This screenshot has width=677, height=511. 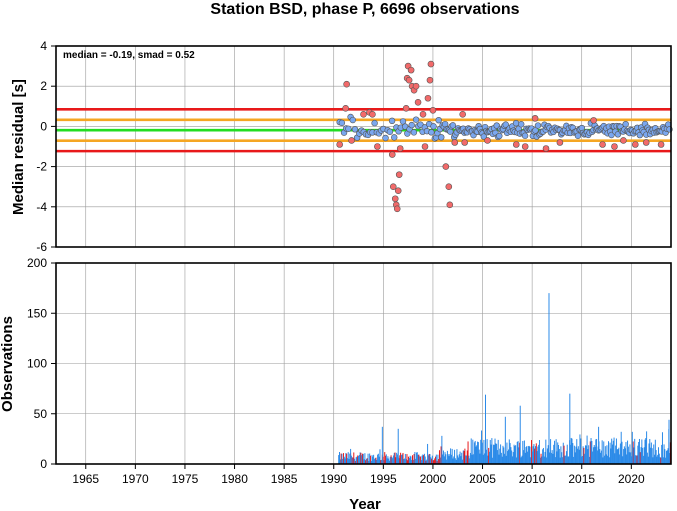 What do you see at coordinates (581, 479) in the screenshot?
I see `x-tick-label: 2015` at bounding box center [581, 479].